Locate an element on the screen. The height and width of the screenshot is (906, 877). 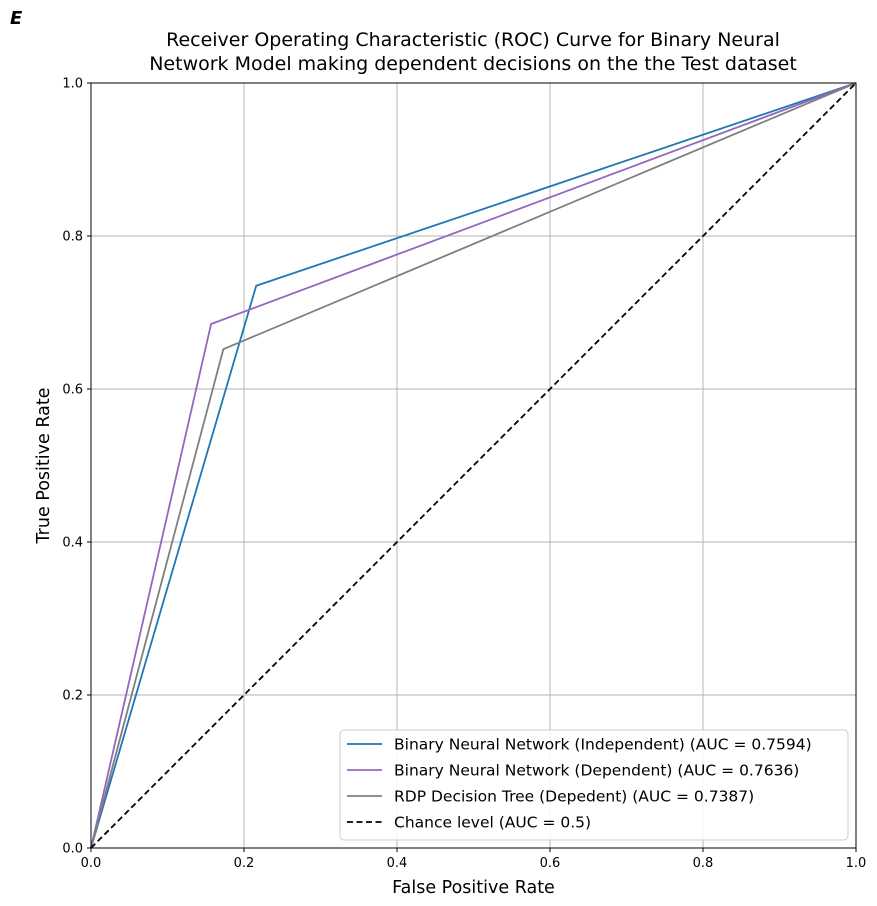
y-tick-label: 1.0 is located at coordinates (72, 84).